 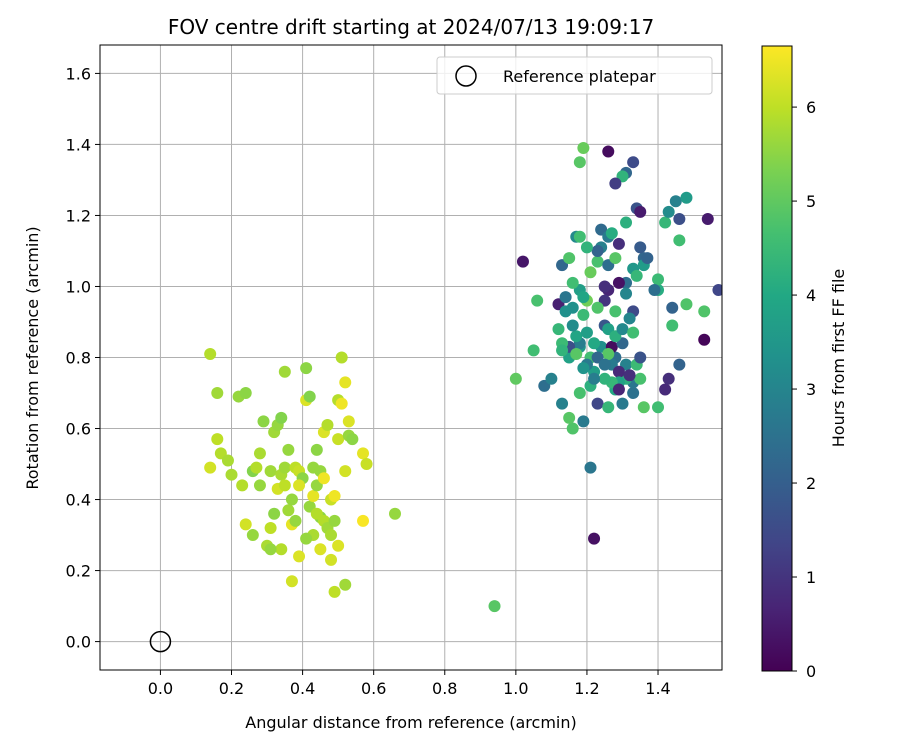 What do you see at coordinates (811, 295) in the screenshot?
I see `colorbar-tick-label: 4` at bounding box center [811, 295].